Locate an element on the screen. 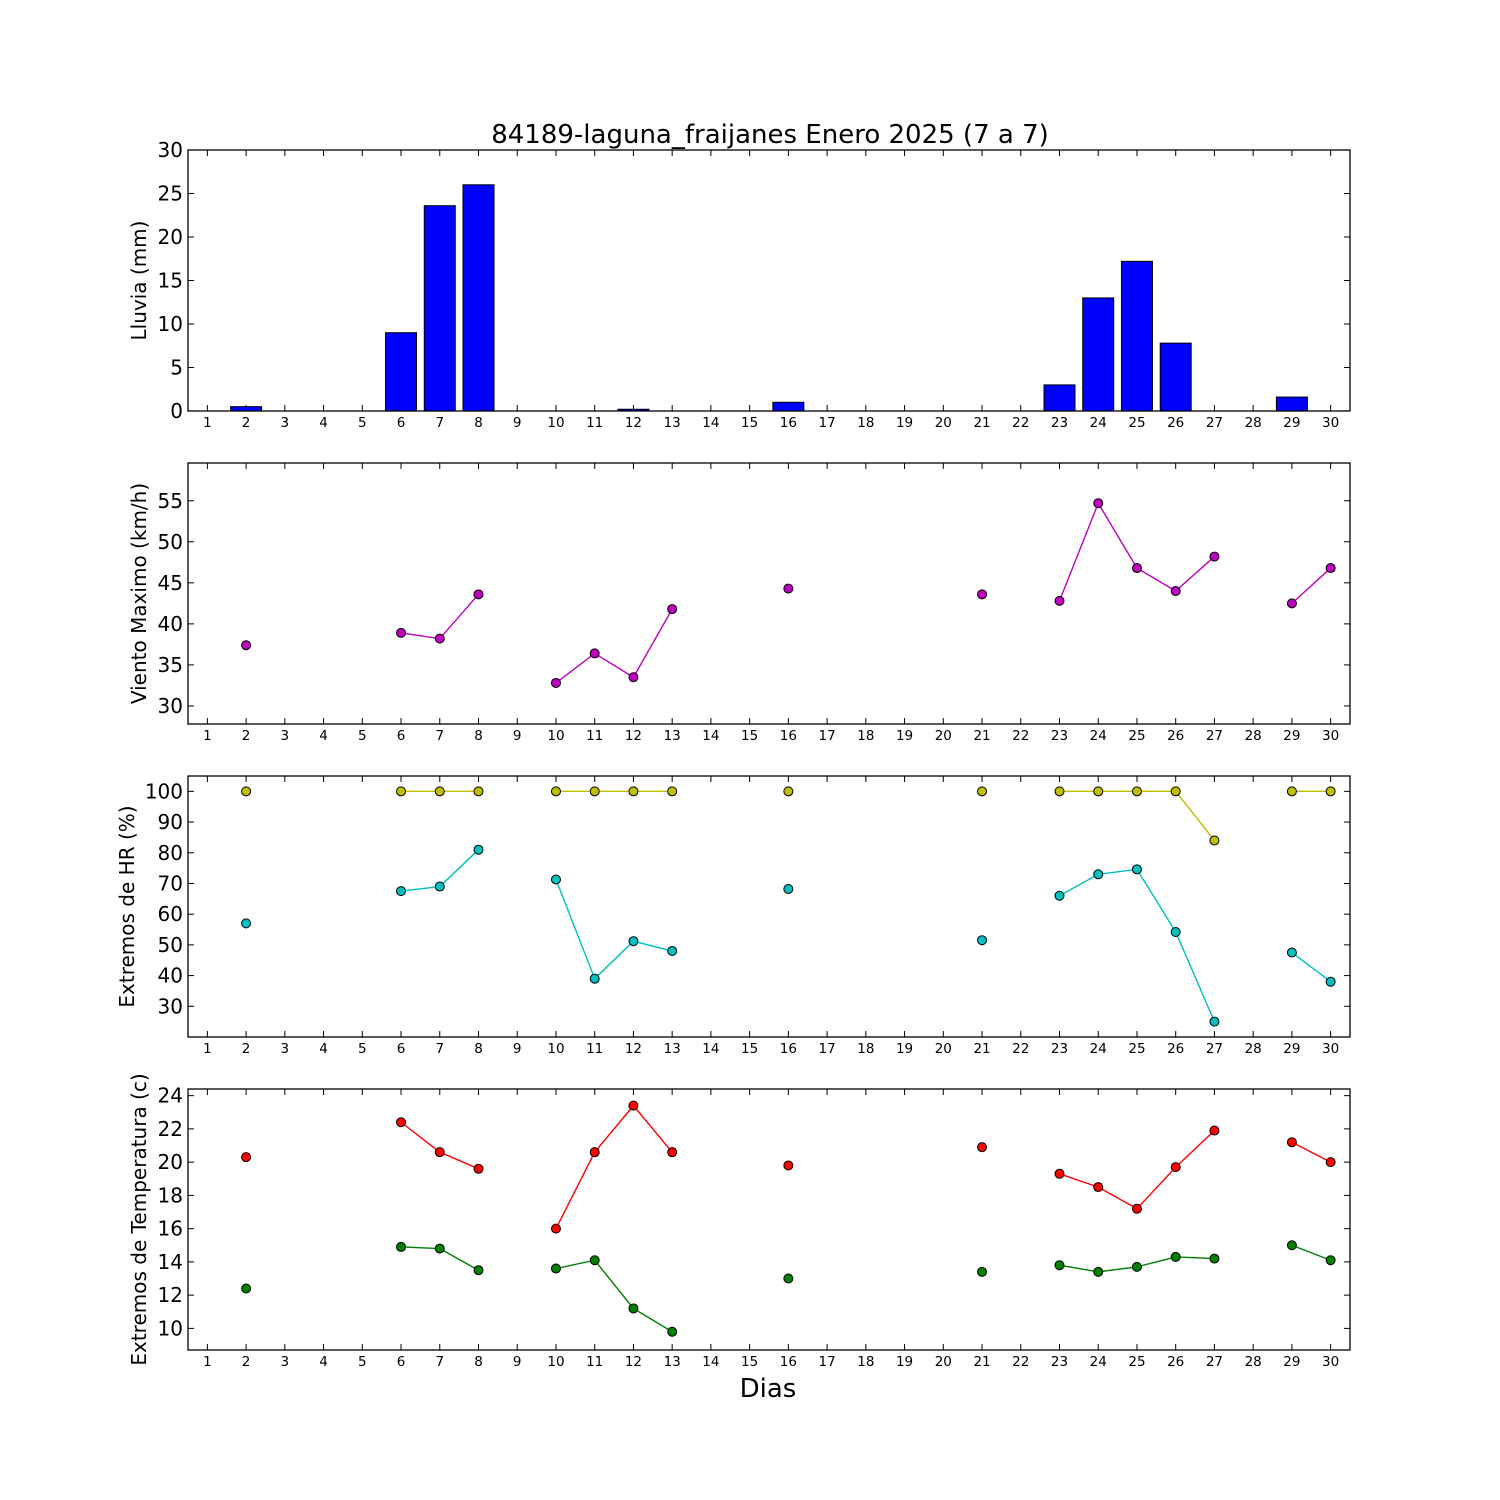 The width and height of the screenshot is (1500, 1500). series-2-line is located at coordinates (1137, 945).